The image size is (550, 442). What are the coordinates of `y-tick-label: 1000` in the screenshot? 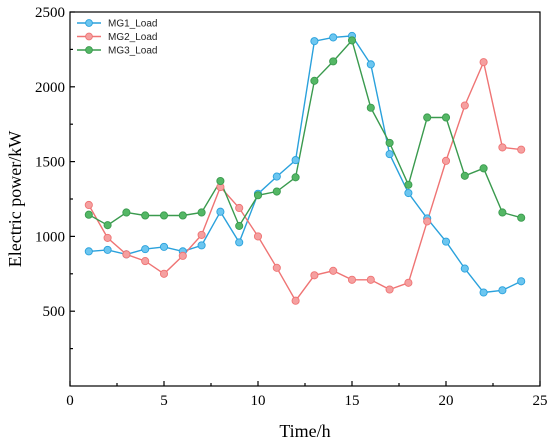 It's located at (50, 237).